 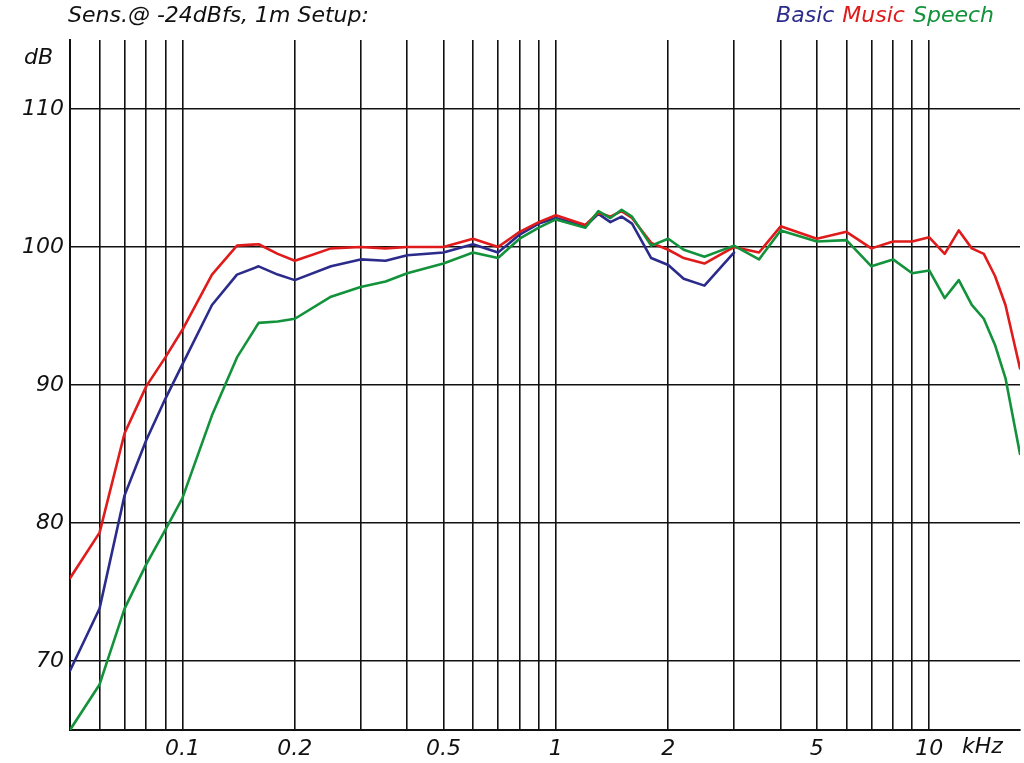 I want to click on x-tick-label: 0.5, so click(x=443, y=747).